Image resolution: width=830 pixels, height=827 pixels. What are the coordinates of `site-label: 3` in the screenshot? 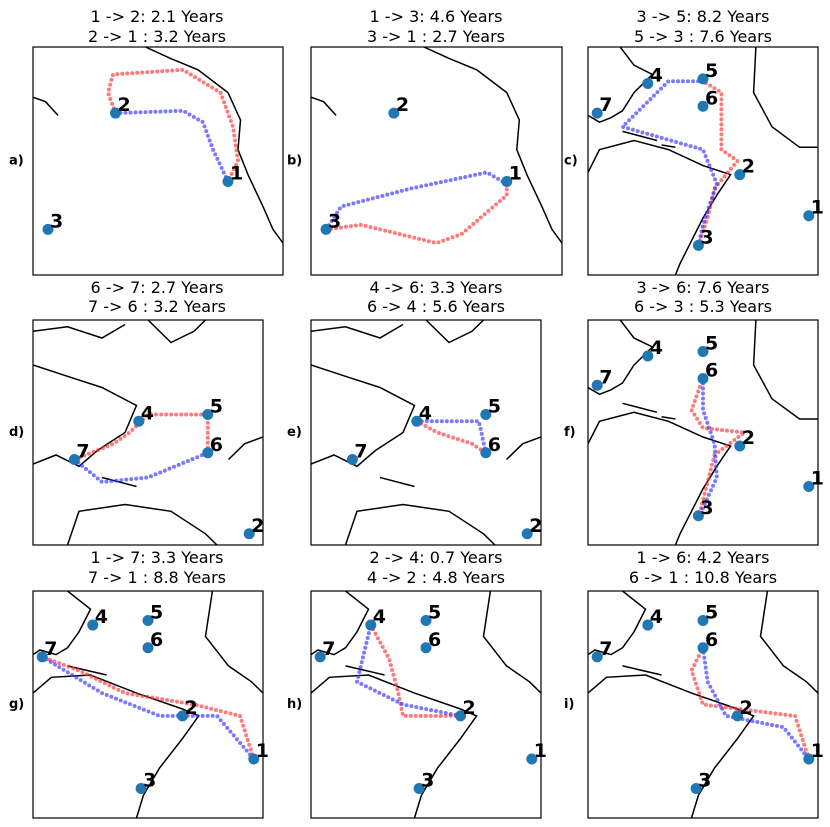 It's located at (704, 780).